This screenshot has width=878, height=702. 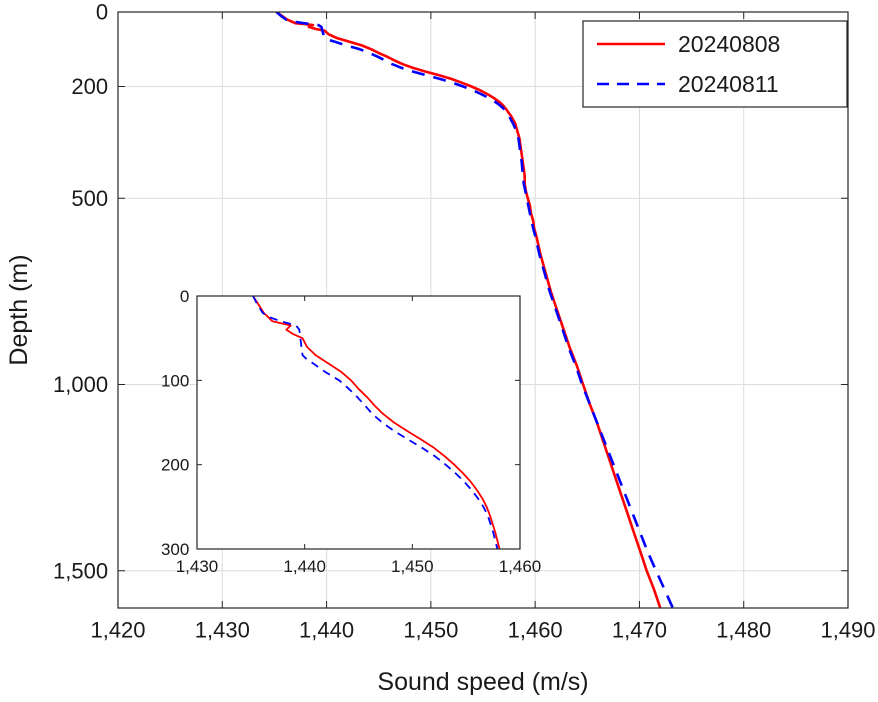 I want to click on y-tick-label: 1,500, so click(x=80, y=570).